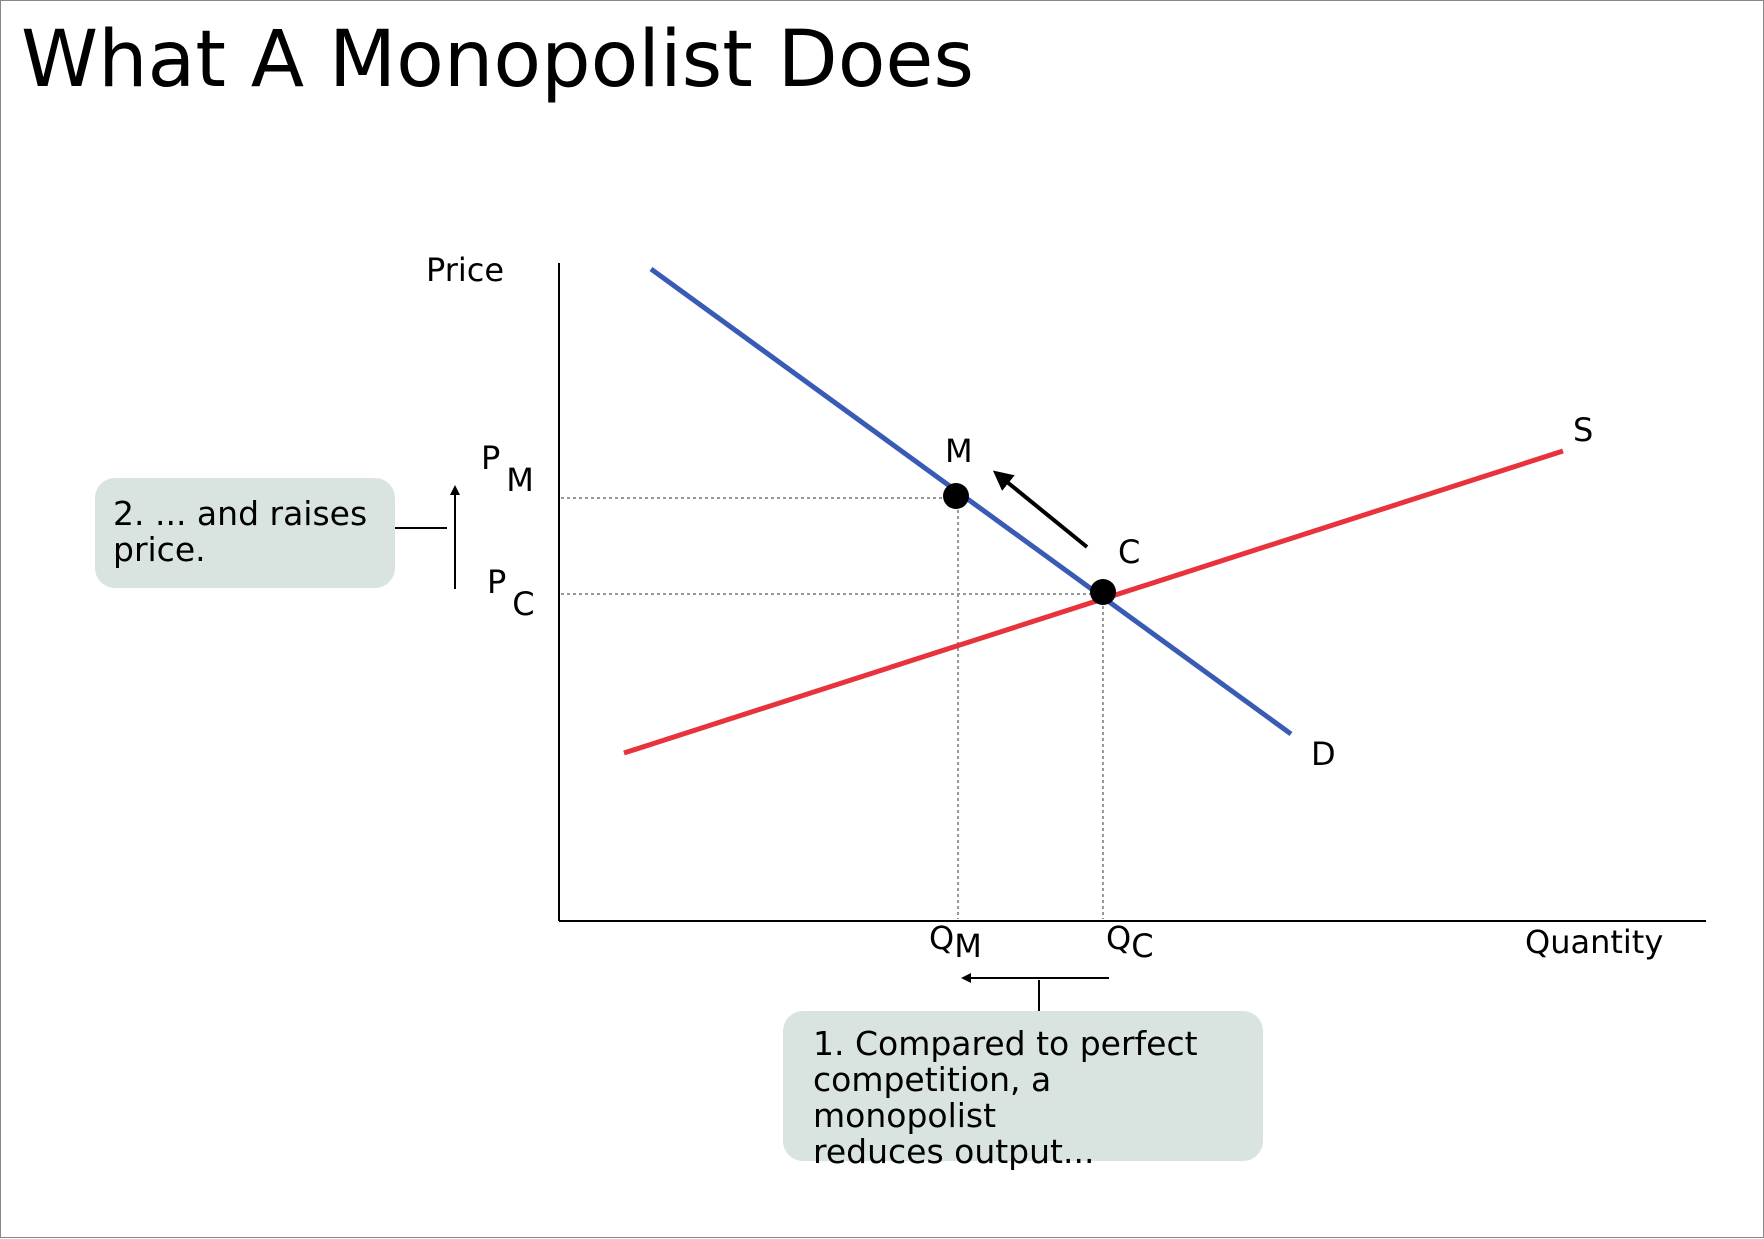 This screenshot has height=1239, width=1764. What do you see at coordinates (955, 942) in the screenshot?
I see `qm-label: QM` at bounding box center [955, 942].